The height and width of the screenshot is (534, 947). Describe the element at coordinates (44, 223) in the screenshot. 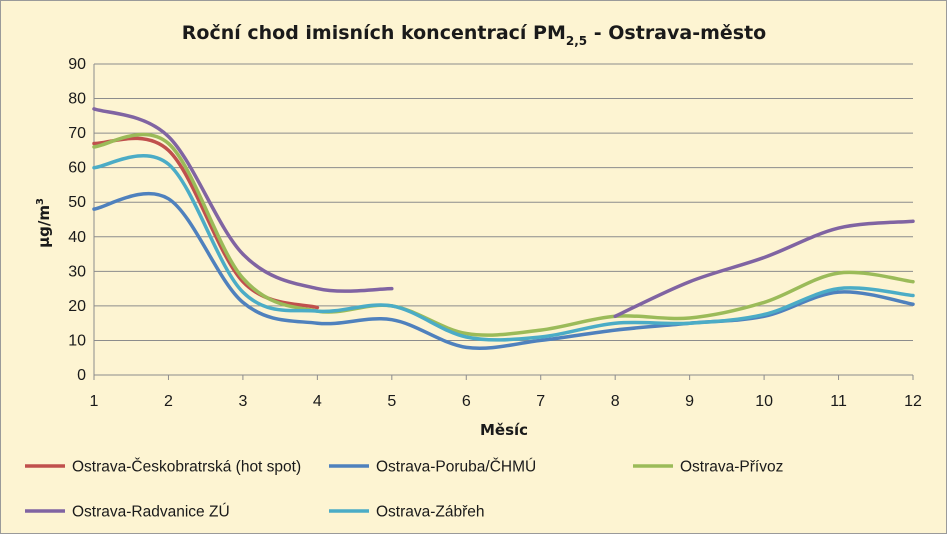

I see `y-axis-label: µg/m3` at that location.